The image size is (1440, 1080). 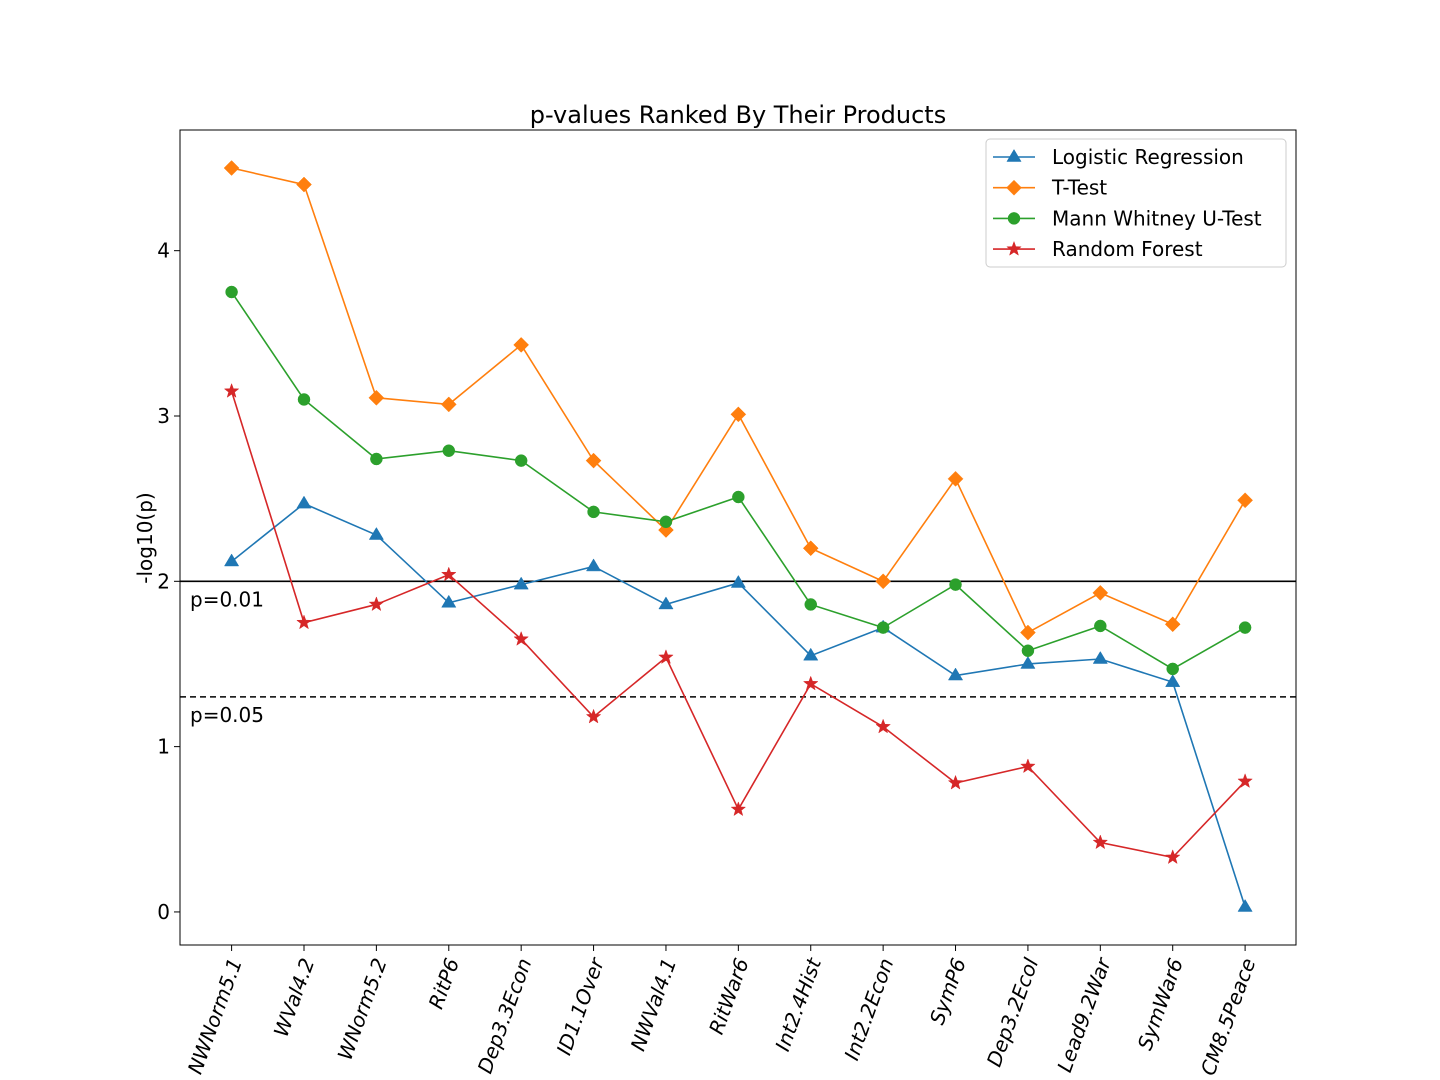 I want to click on y-axis-label: -log10(p), so click(x=145, y=537).